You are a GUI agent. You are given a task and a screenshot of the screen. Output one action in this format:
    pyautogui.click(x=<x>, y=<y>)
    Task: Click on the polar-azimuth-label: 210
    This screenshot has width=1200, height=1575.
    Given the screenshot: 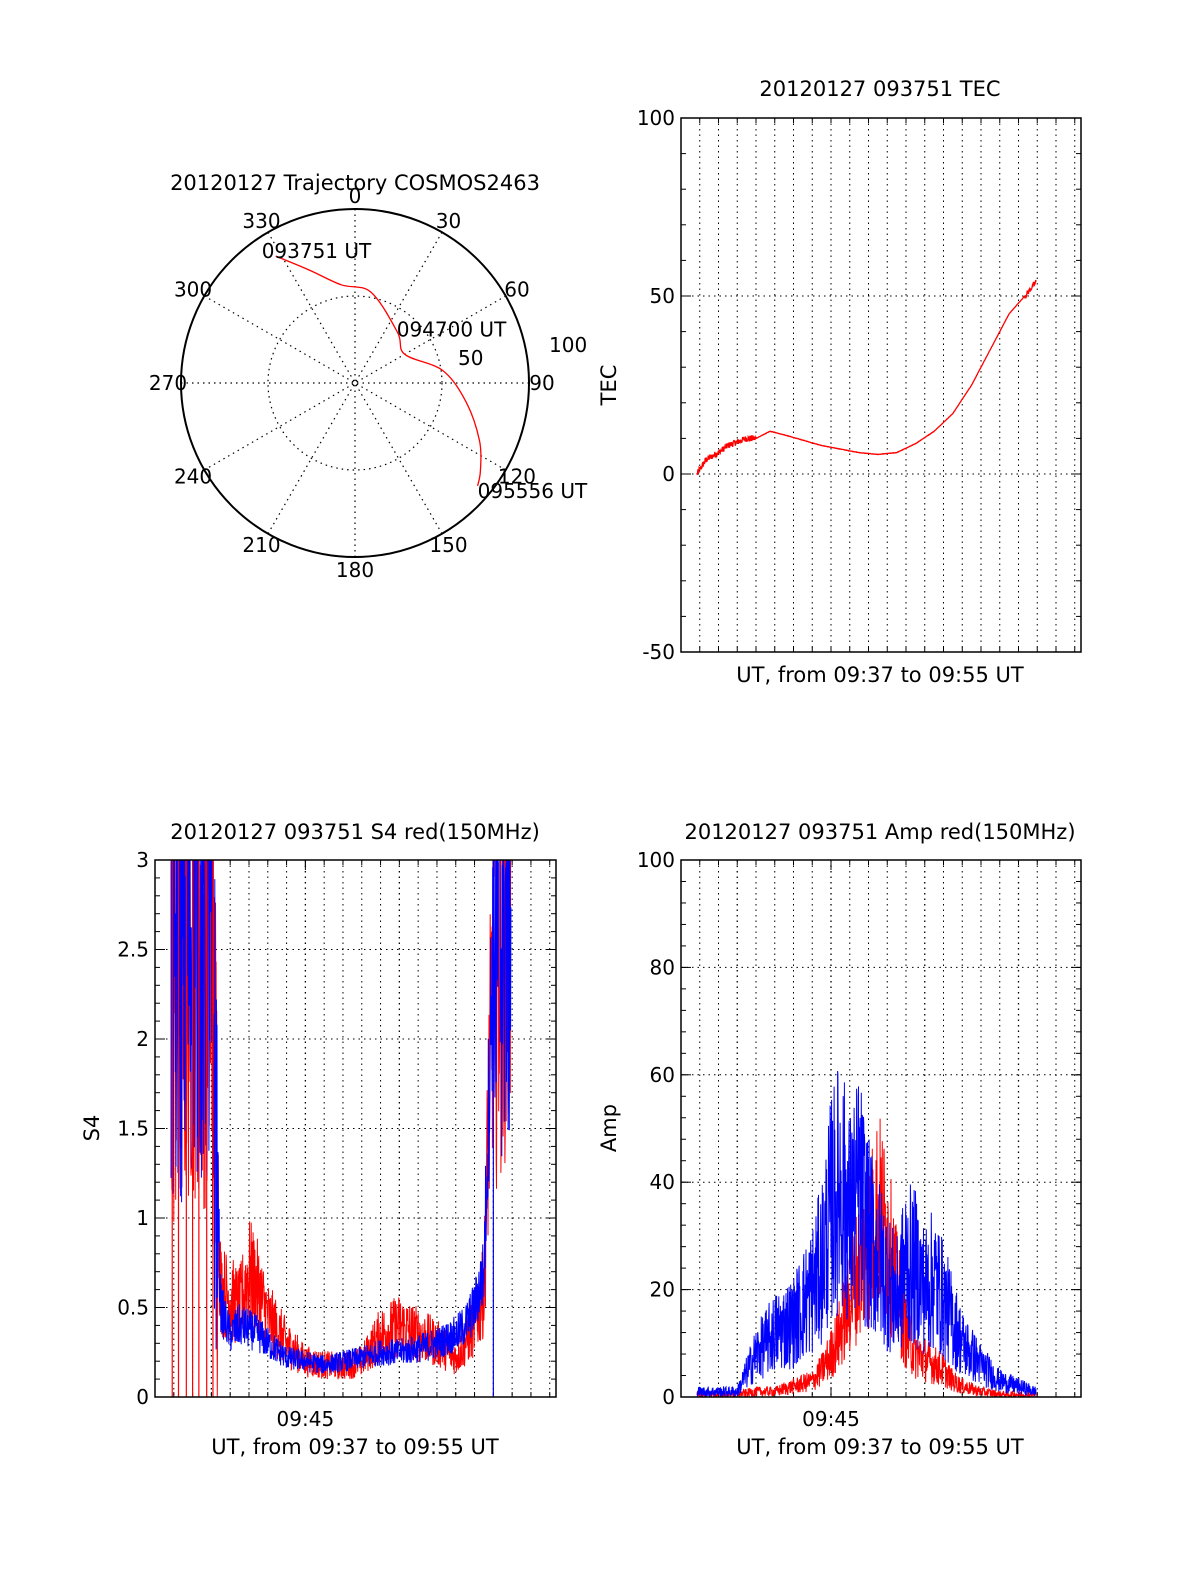 What is the action you would take?
    pyautogui.click(x=261, y=545)
    